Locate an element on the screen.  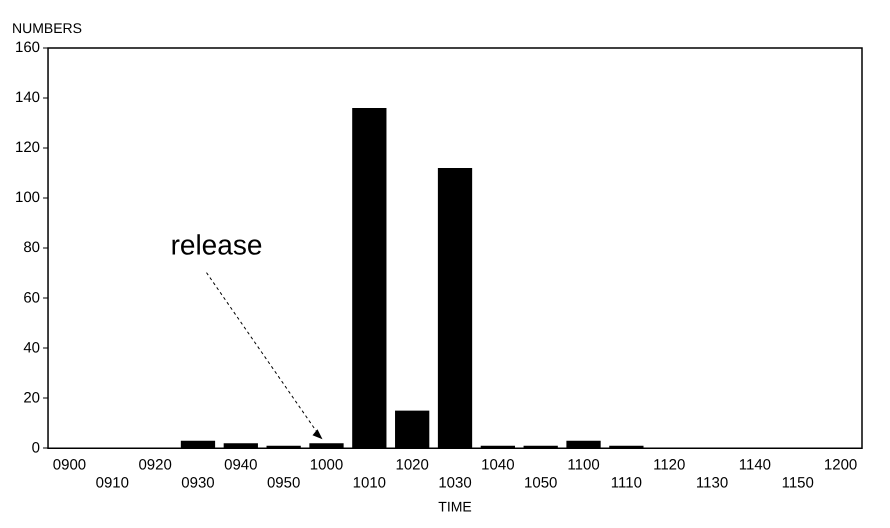
y-axis-title: NUMBERS is located at coordinates (47, 28).